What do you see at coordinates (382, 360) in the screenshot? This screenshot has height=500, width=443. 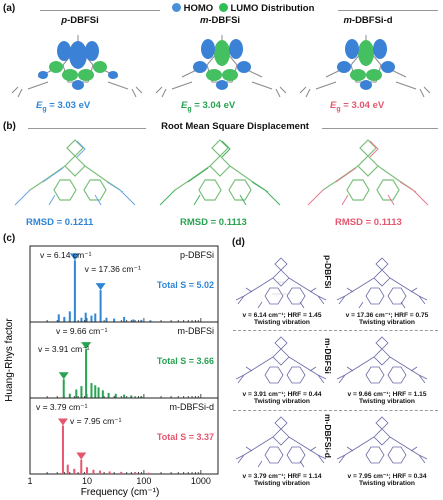 I see `vibration-image-m-right` at bounding box center [382, 360].